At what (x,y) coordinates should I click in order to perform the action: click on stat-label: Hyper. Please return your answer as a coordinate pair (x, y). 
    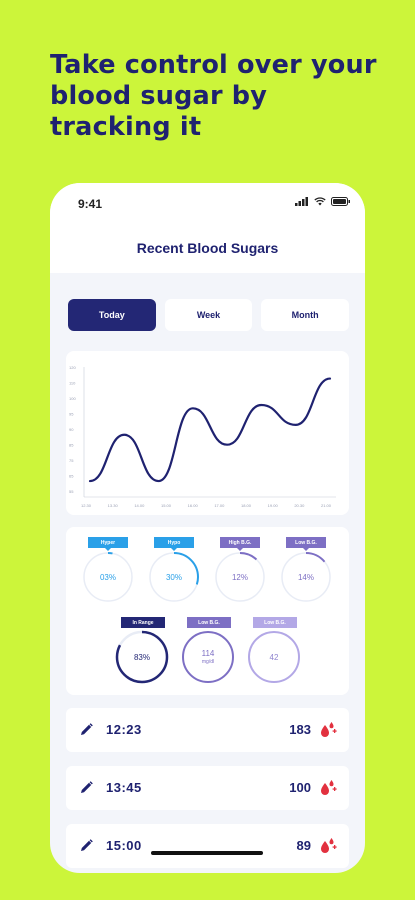
    Looking at the image, I should click on (108, 544).